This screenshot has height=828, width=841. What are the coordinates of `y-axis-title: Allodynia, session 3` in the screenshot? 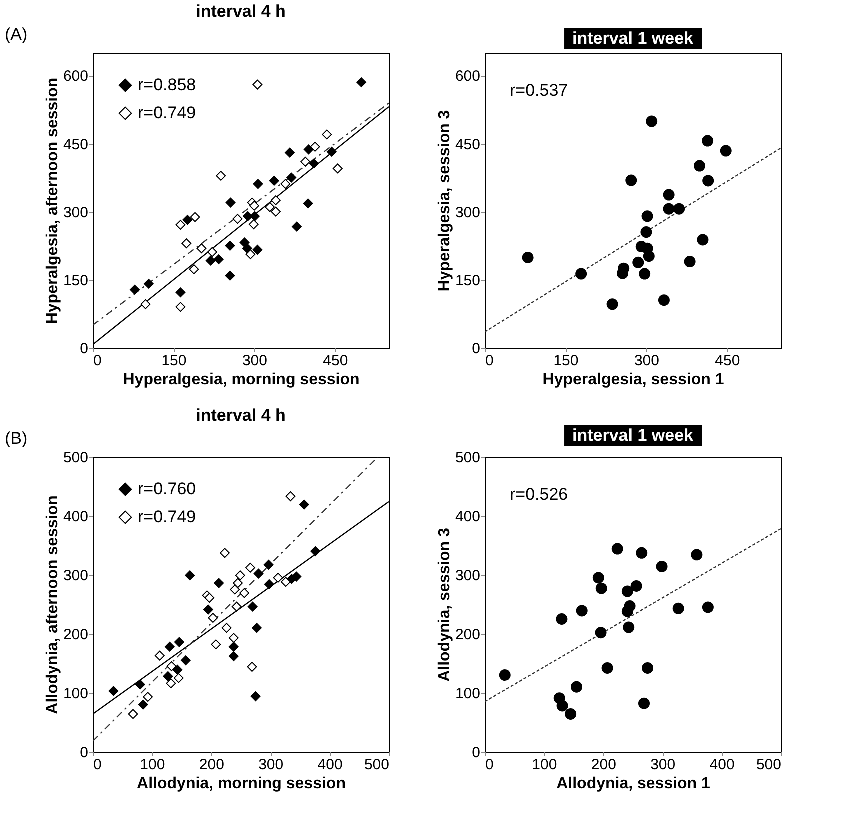 It's located at (445, 605).